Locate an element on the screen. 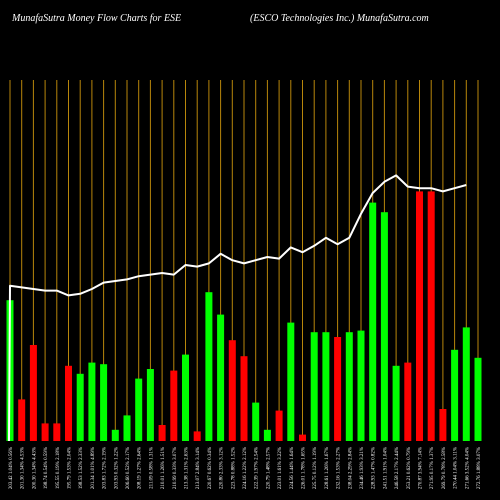 The image size is (500, 500). x-tick-label: 203.93 0.32% 1.22% is located at coordinates (116, 468).